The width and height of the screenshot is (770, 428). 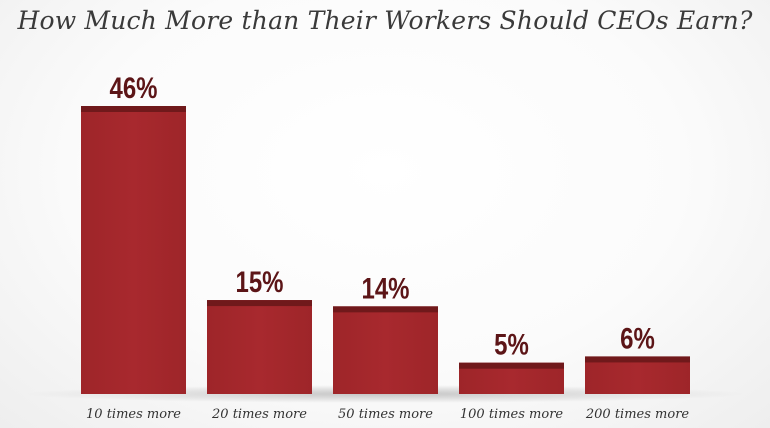 What do you see at coordinates (259, 414) in the screenshot?
I see `category-label-2: 20 times more` at bounding box center [259, 414].